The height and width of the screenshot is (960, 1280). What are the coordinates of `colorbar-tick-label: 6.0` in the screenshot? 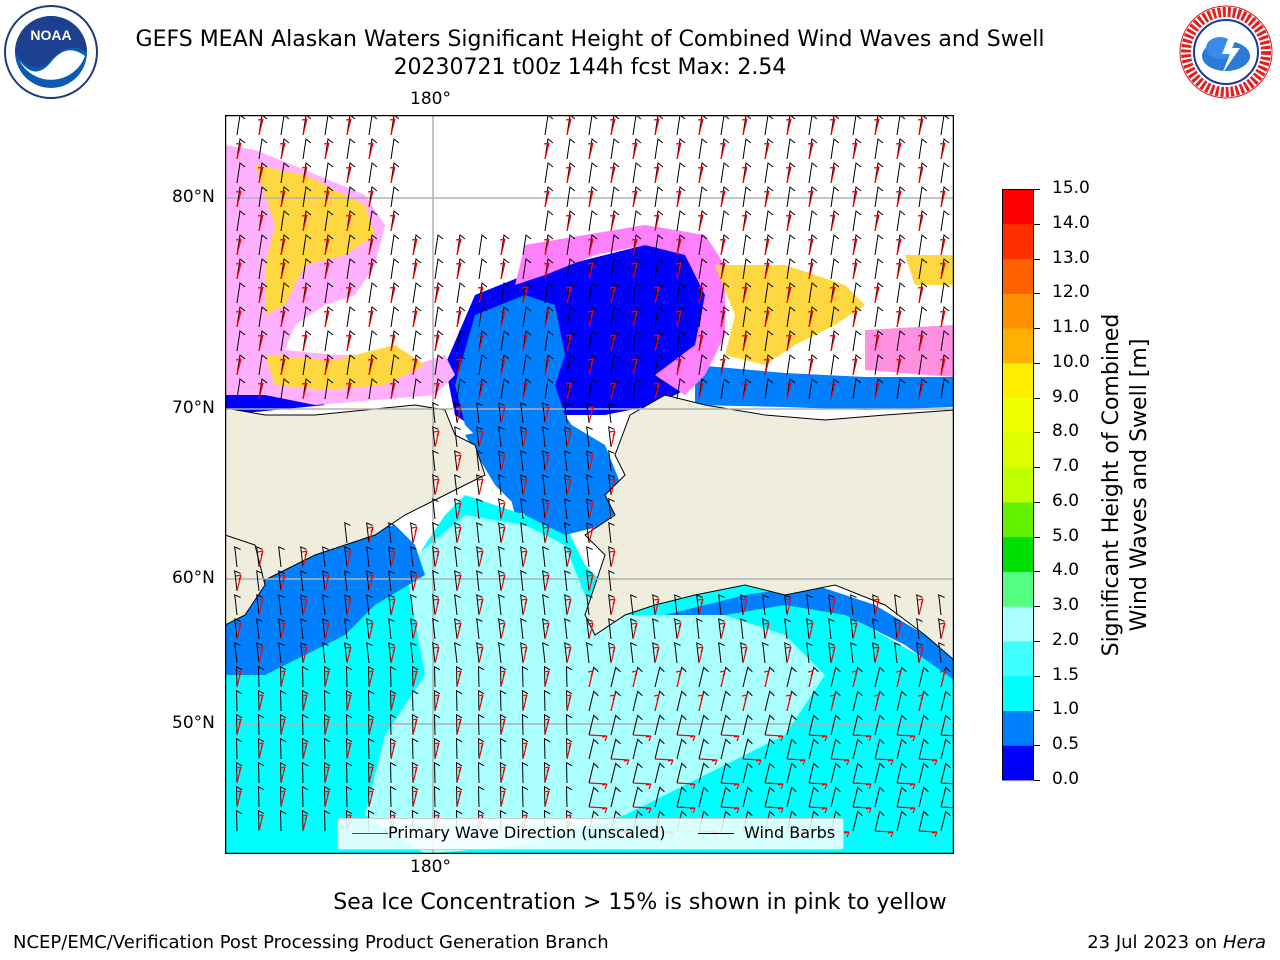 It's located at (1066, 500).